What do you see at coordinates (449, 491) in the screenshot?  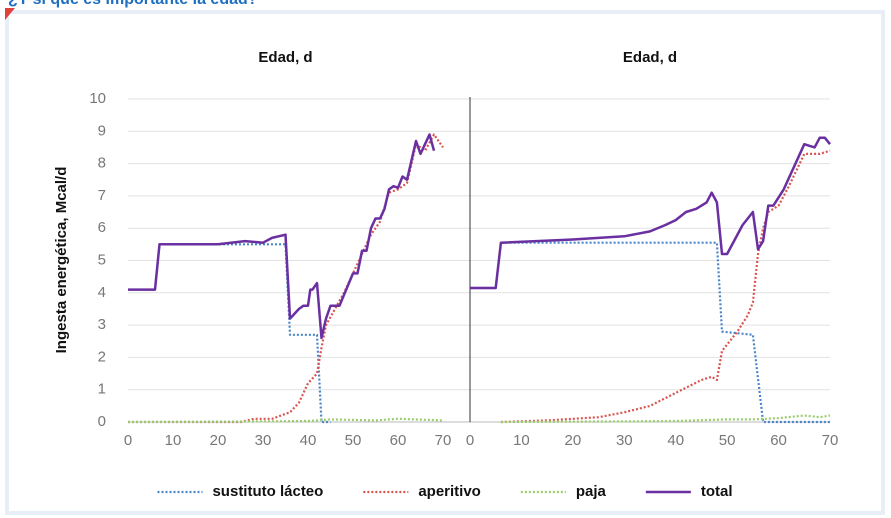 I see `legend-label: aperitivo` at bounding box center [449, 491].